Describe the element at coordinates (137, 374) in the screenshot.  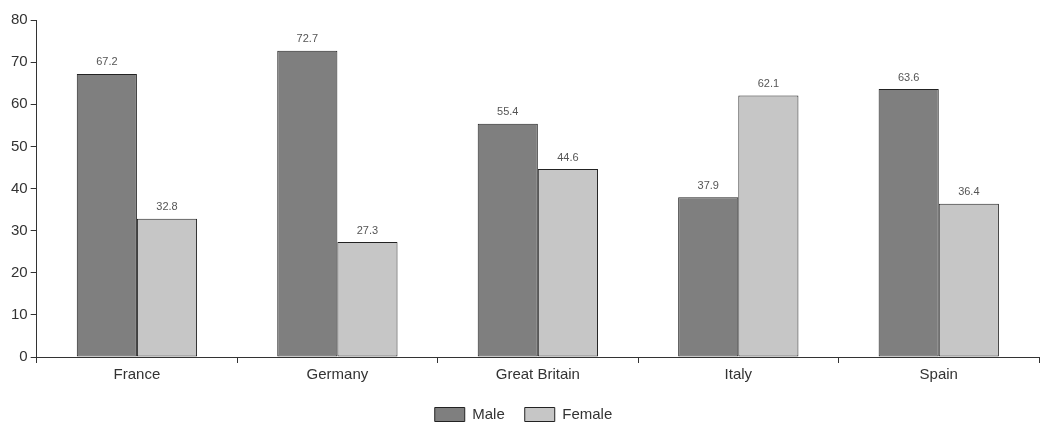
I see `x-tick-label: France` at that location.